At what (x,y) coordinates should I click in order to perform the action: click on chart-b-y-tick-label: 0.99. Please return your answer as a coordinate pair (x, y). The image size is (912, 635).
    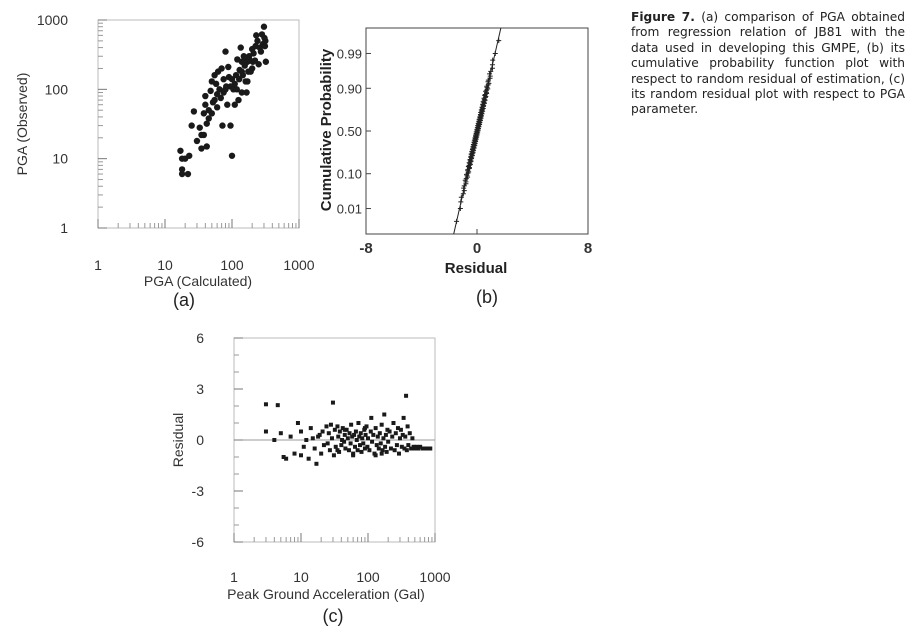
    Looking at the image, I should click on (349, 53).